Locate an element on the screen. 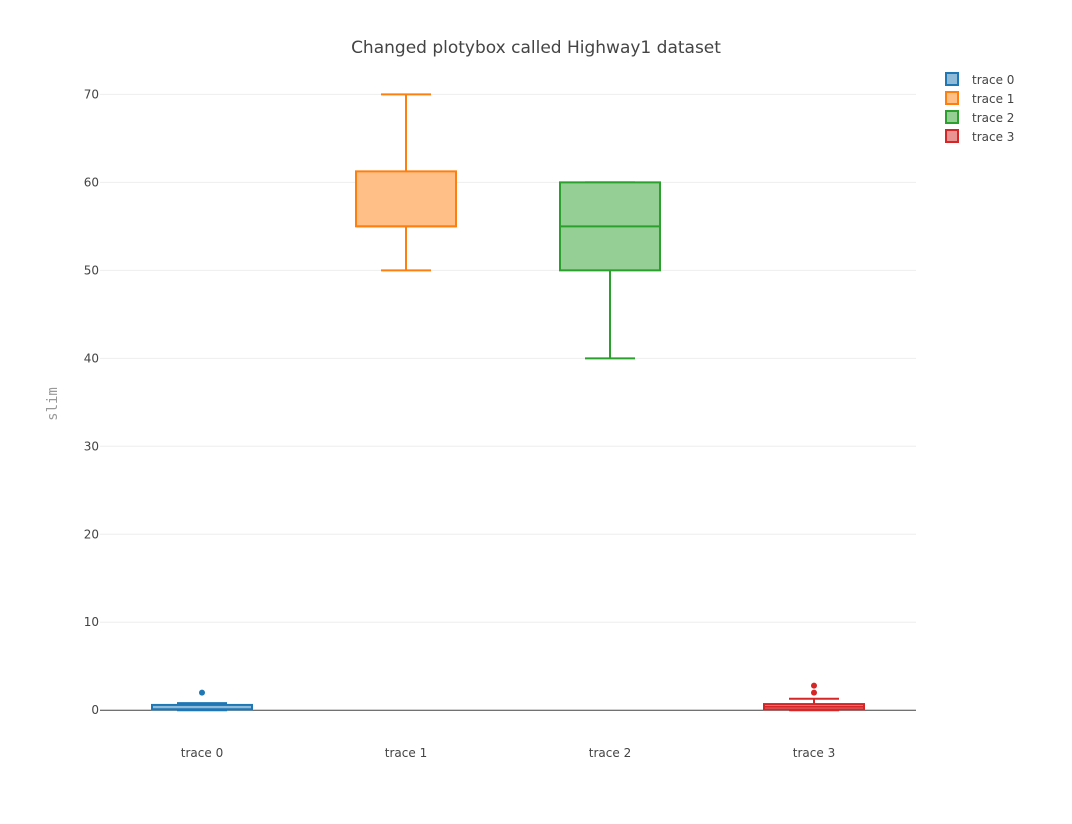 This screenshot has width=1072, height=824. y-tick-label: 40 is located at coordinates (91, 358).